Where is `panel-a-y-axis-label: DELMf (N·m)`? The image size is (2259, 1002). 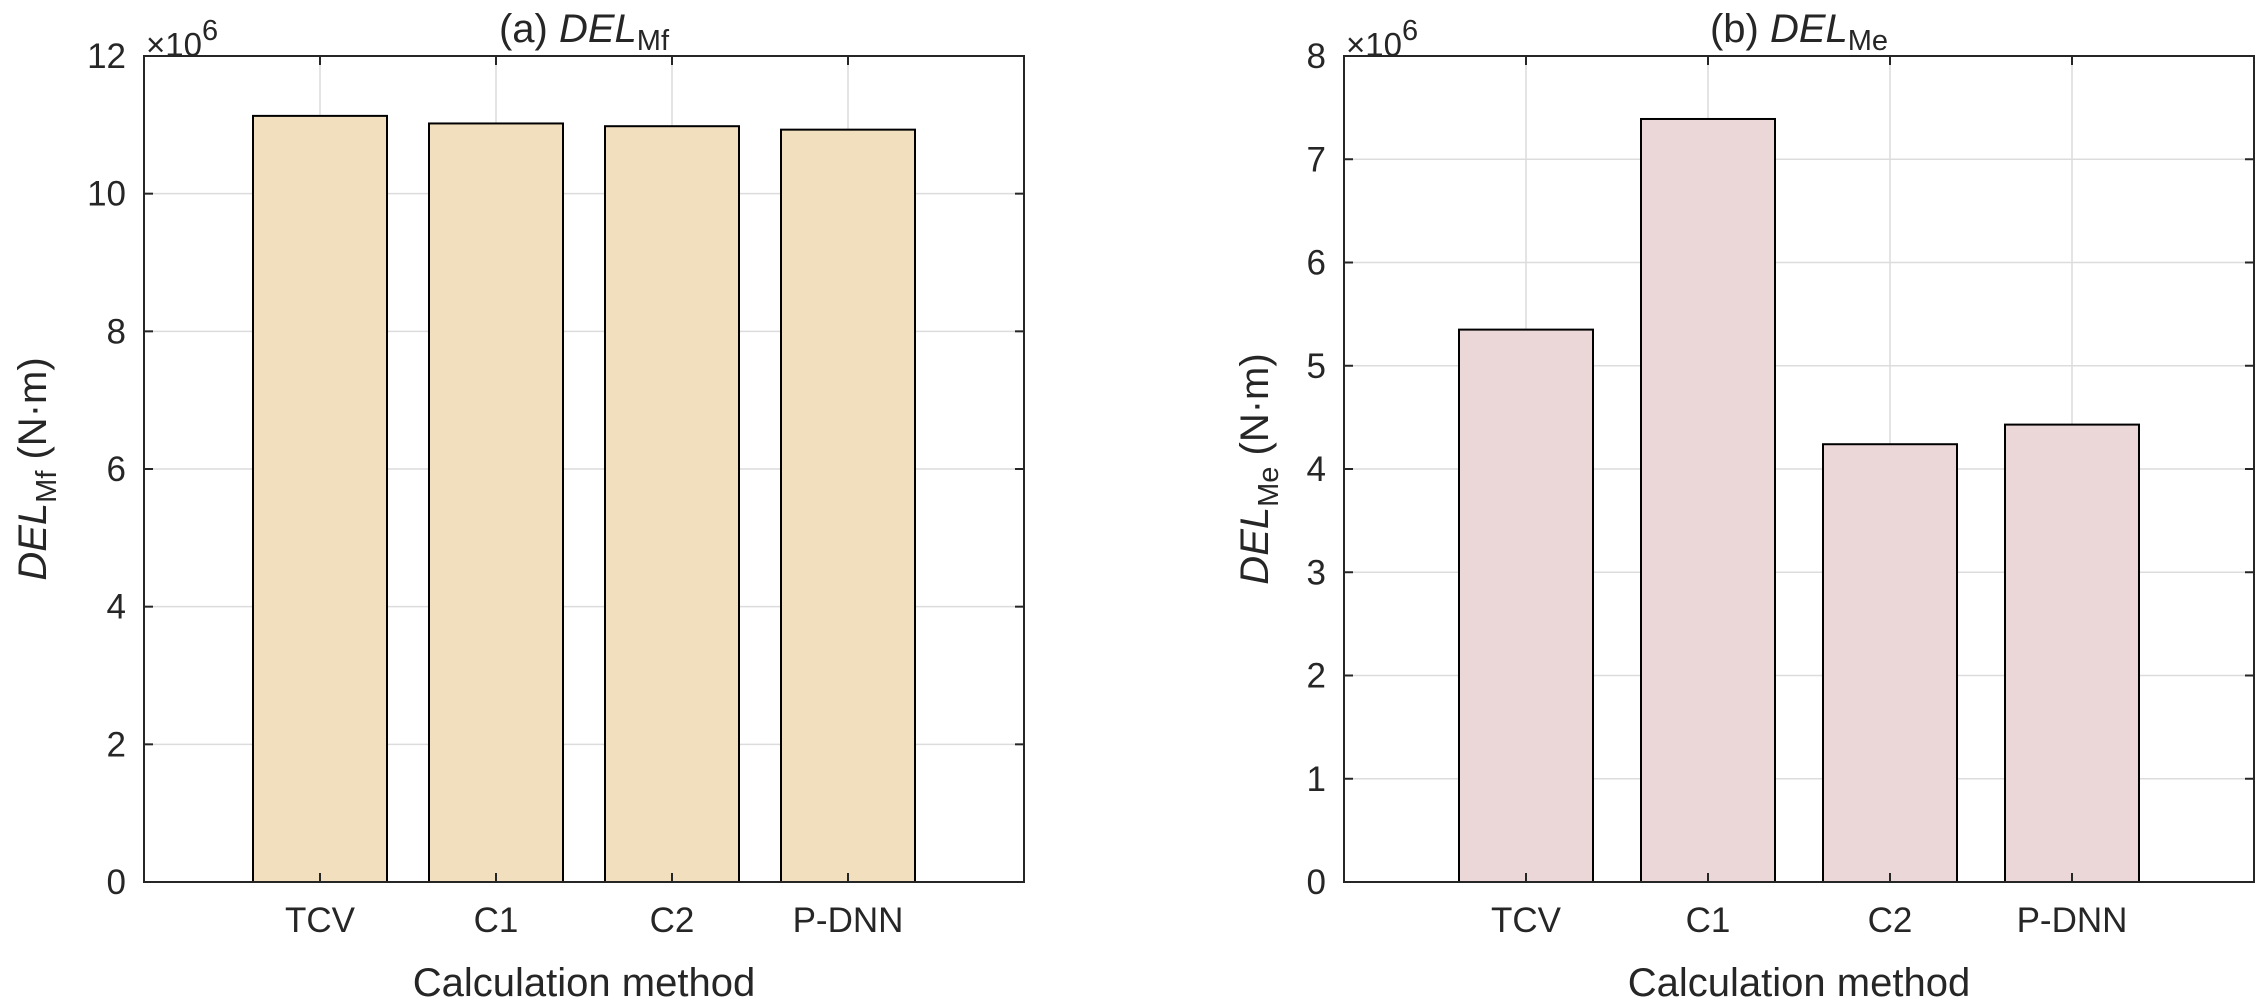 panel-a-y-axis-label: DELMf (N·m) is located at coordinates (37, 468).